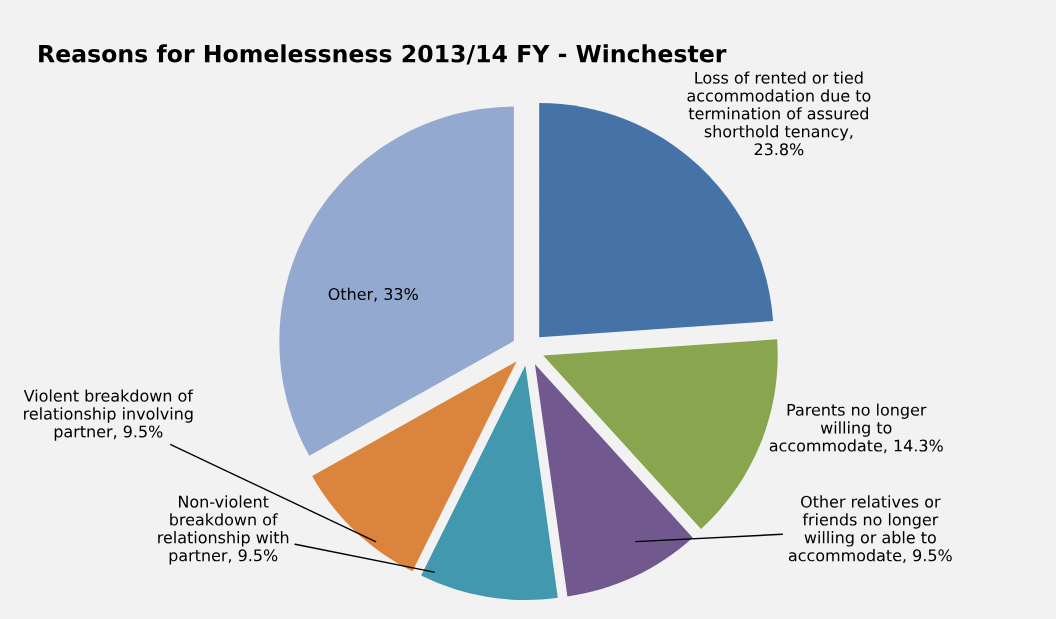  Describe the element at coordinates (108, 415) in the screenshot. I see `slice-label: Violent breakdown of relationship involving partner, 9.5%` at that location.